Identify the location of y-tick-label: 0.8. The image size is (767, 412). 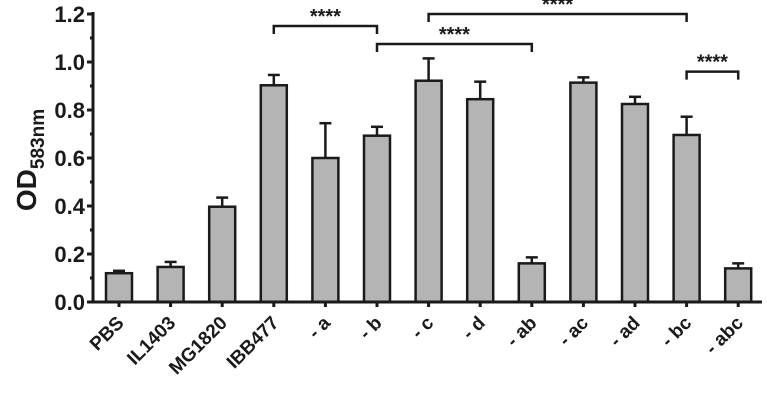
(69, 110).